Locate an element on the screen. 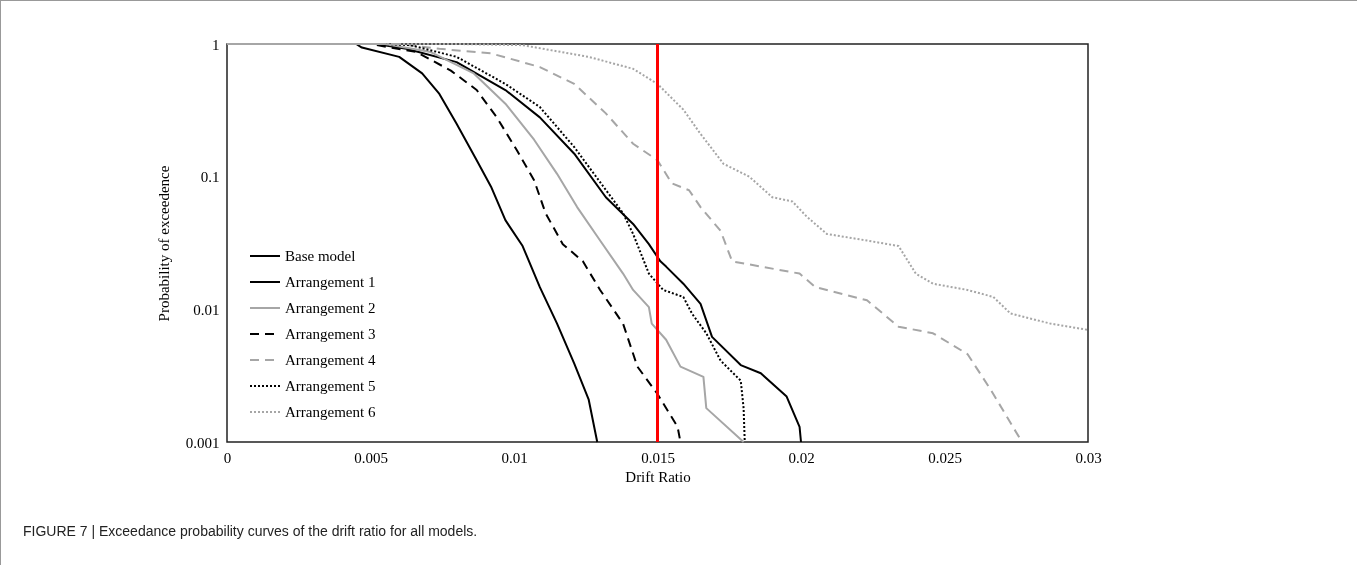  legend-label: Arrangement 4 is located at coordinates (330, 360).